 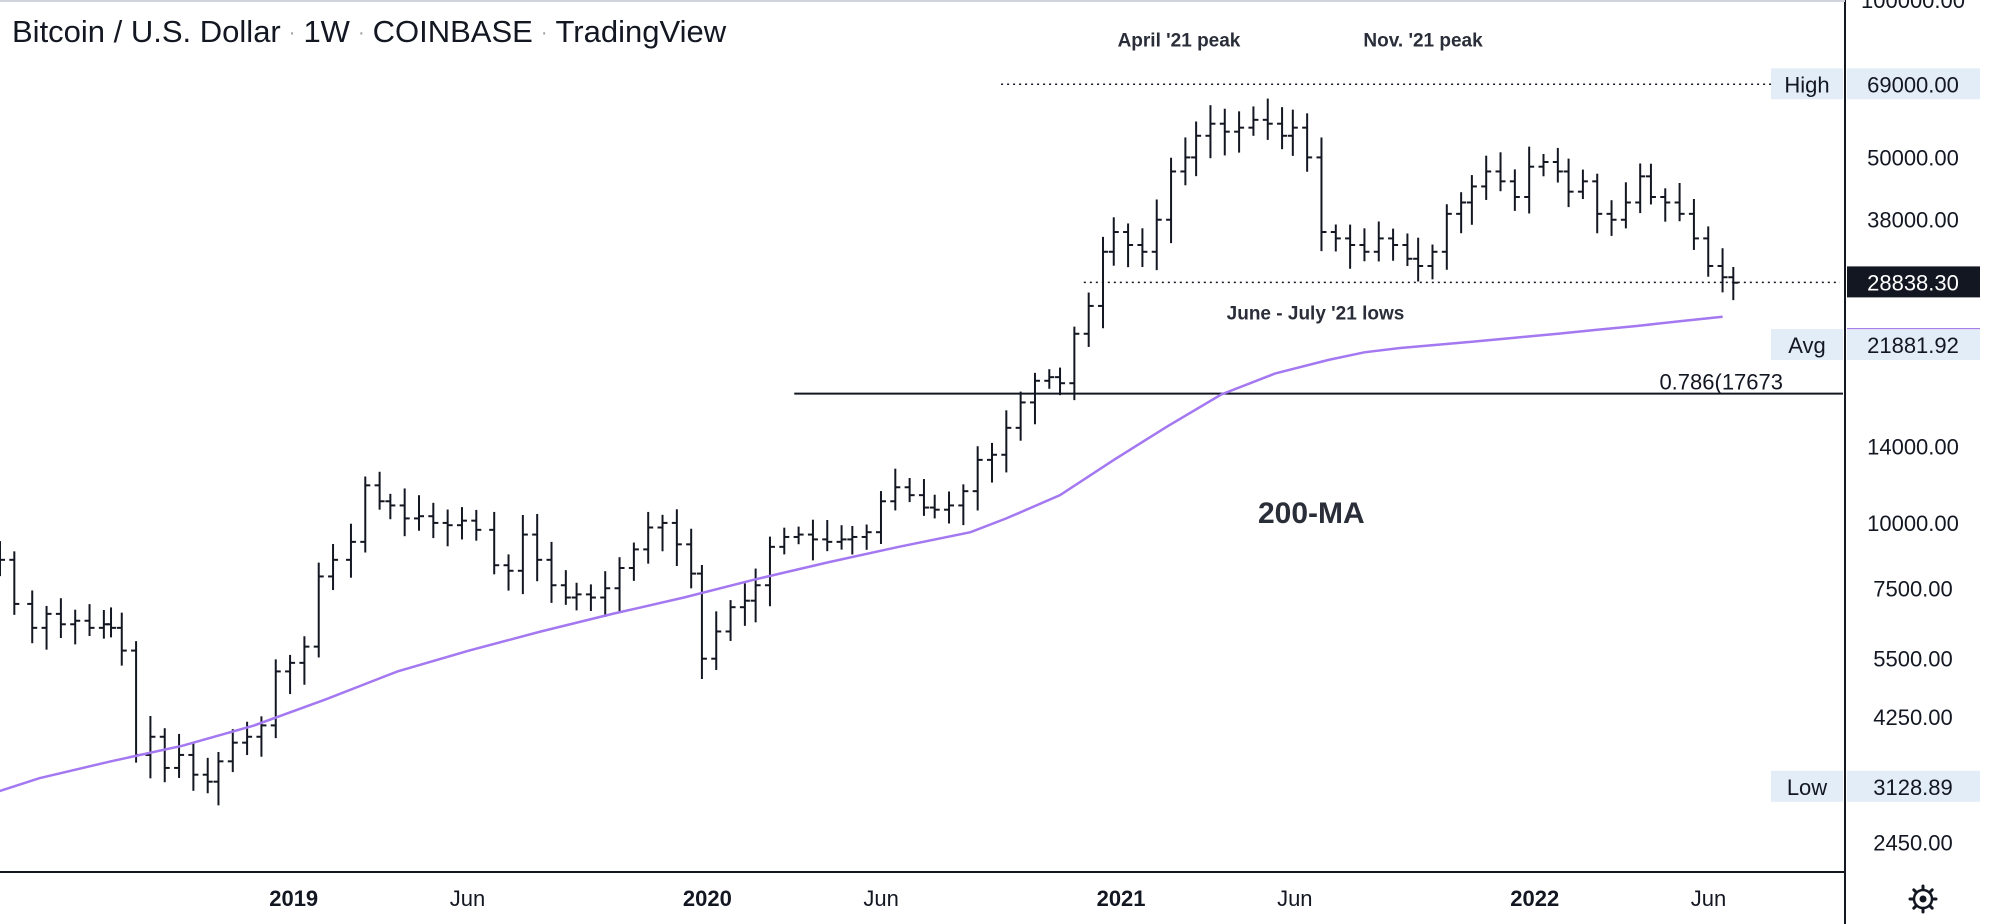 I want to click on price-tick-label: 5500.00, so click(x=1913, y=659).